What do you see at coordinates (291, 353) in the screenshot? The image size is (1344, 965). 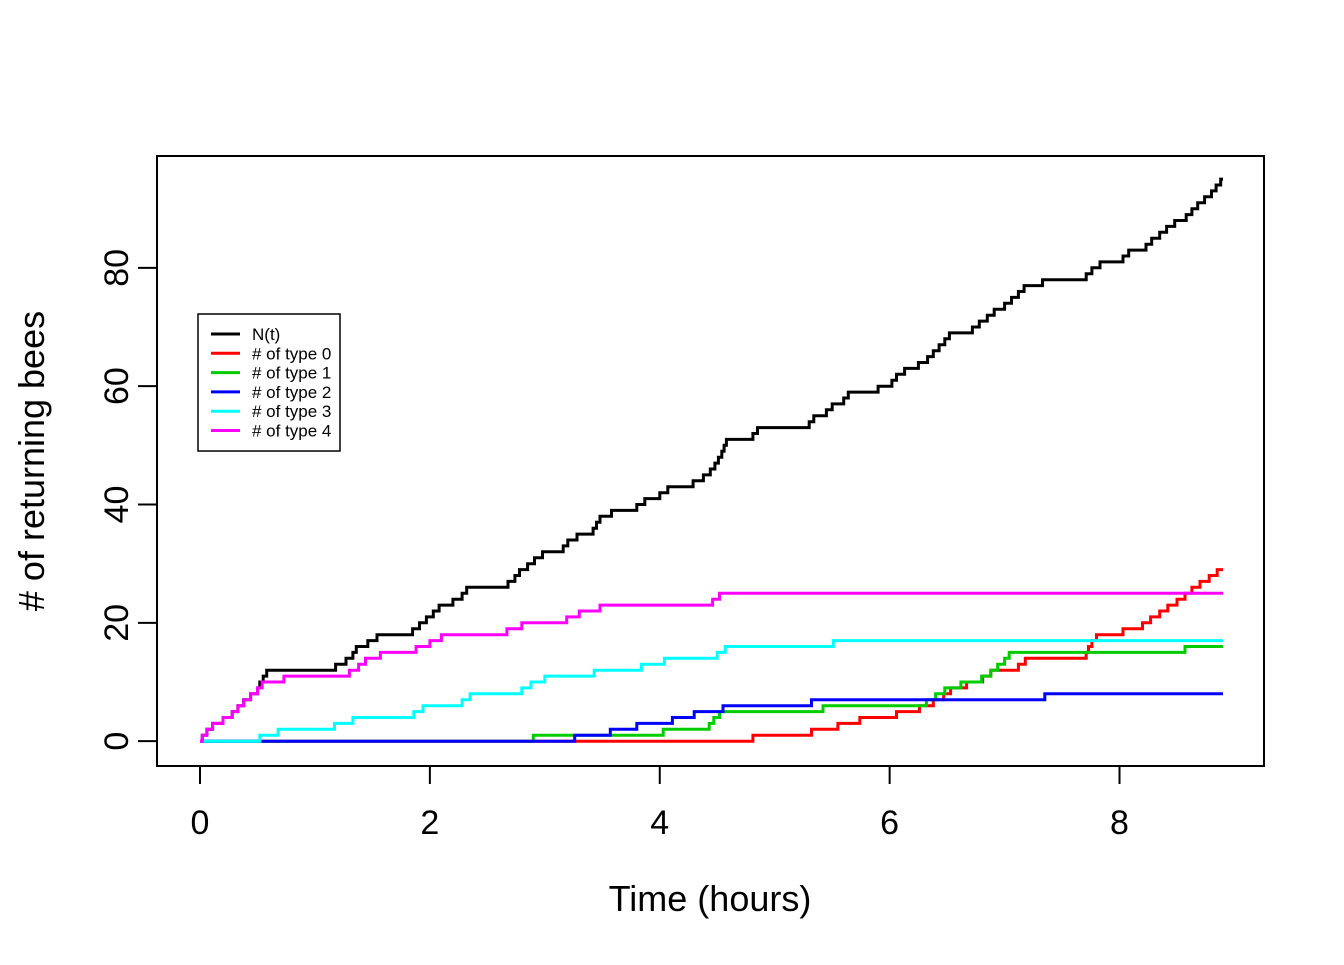 I see `legend-label: # of type 0` at bounding box center [291, 353].